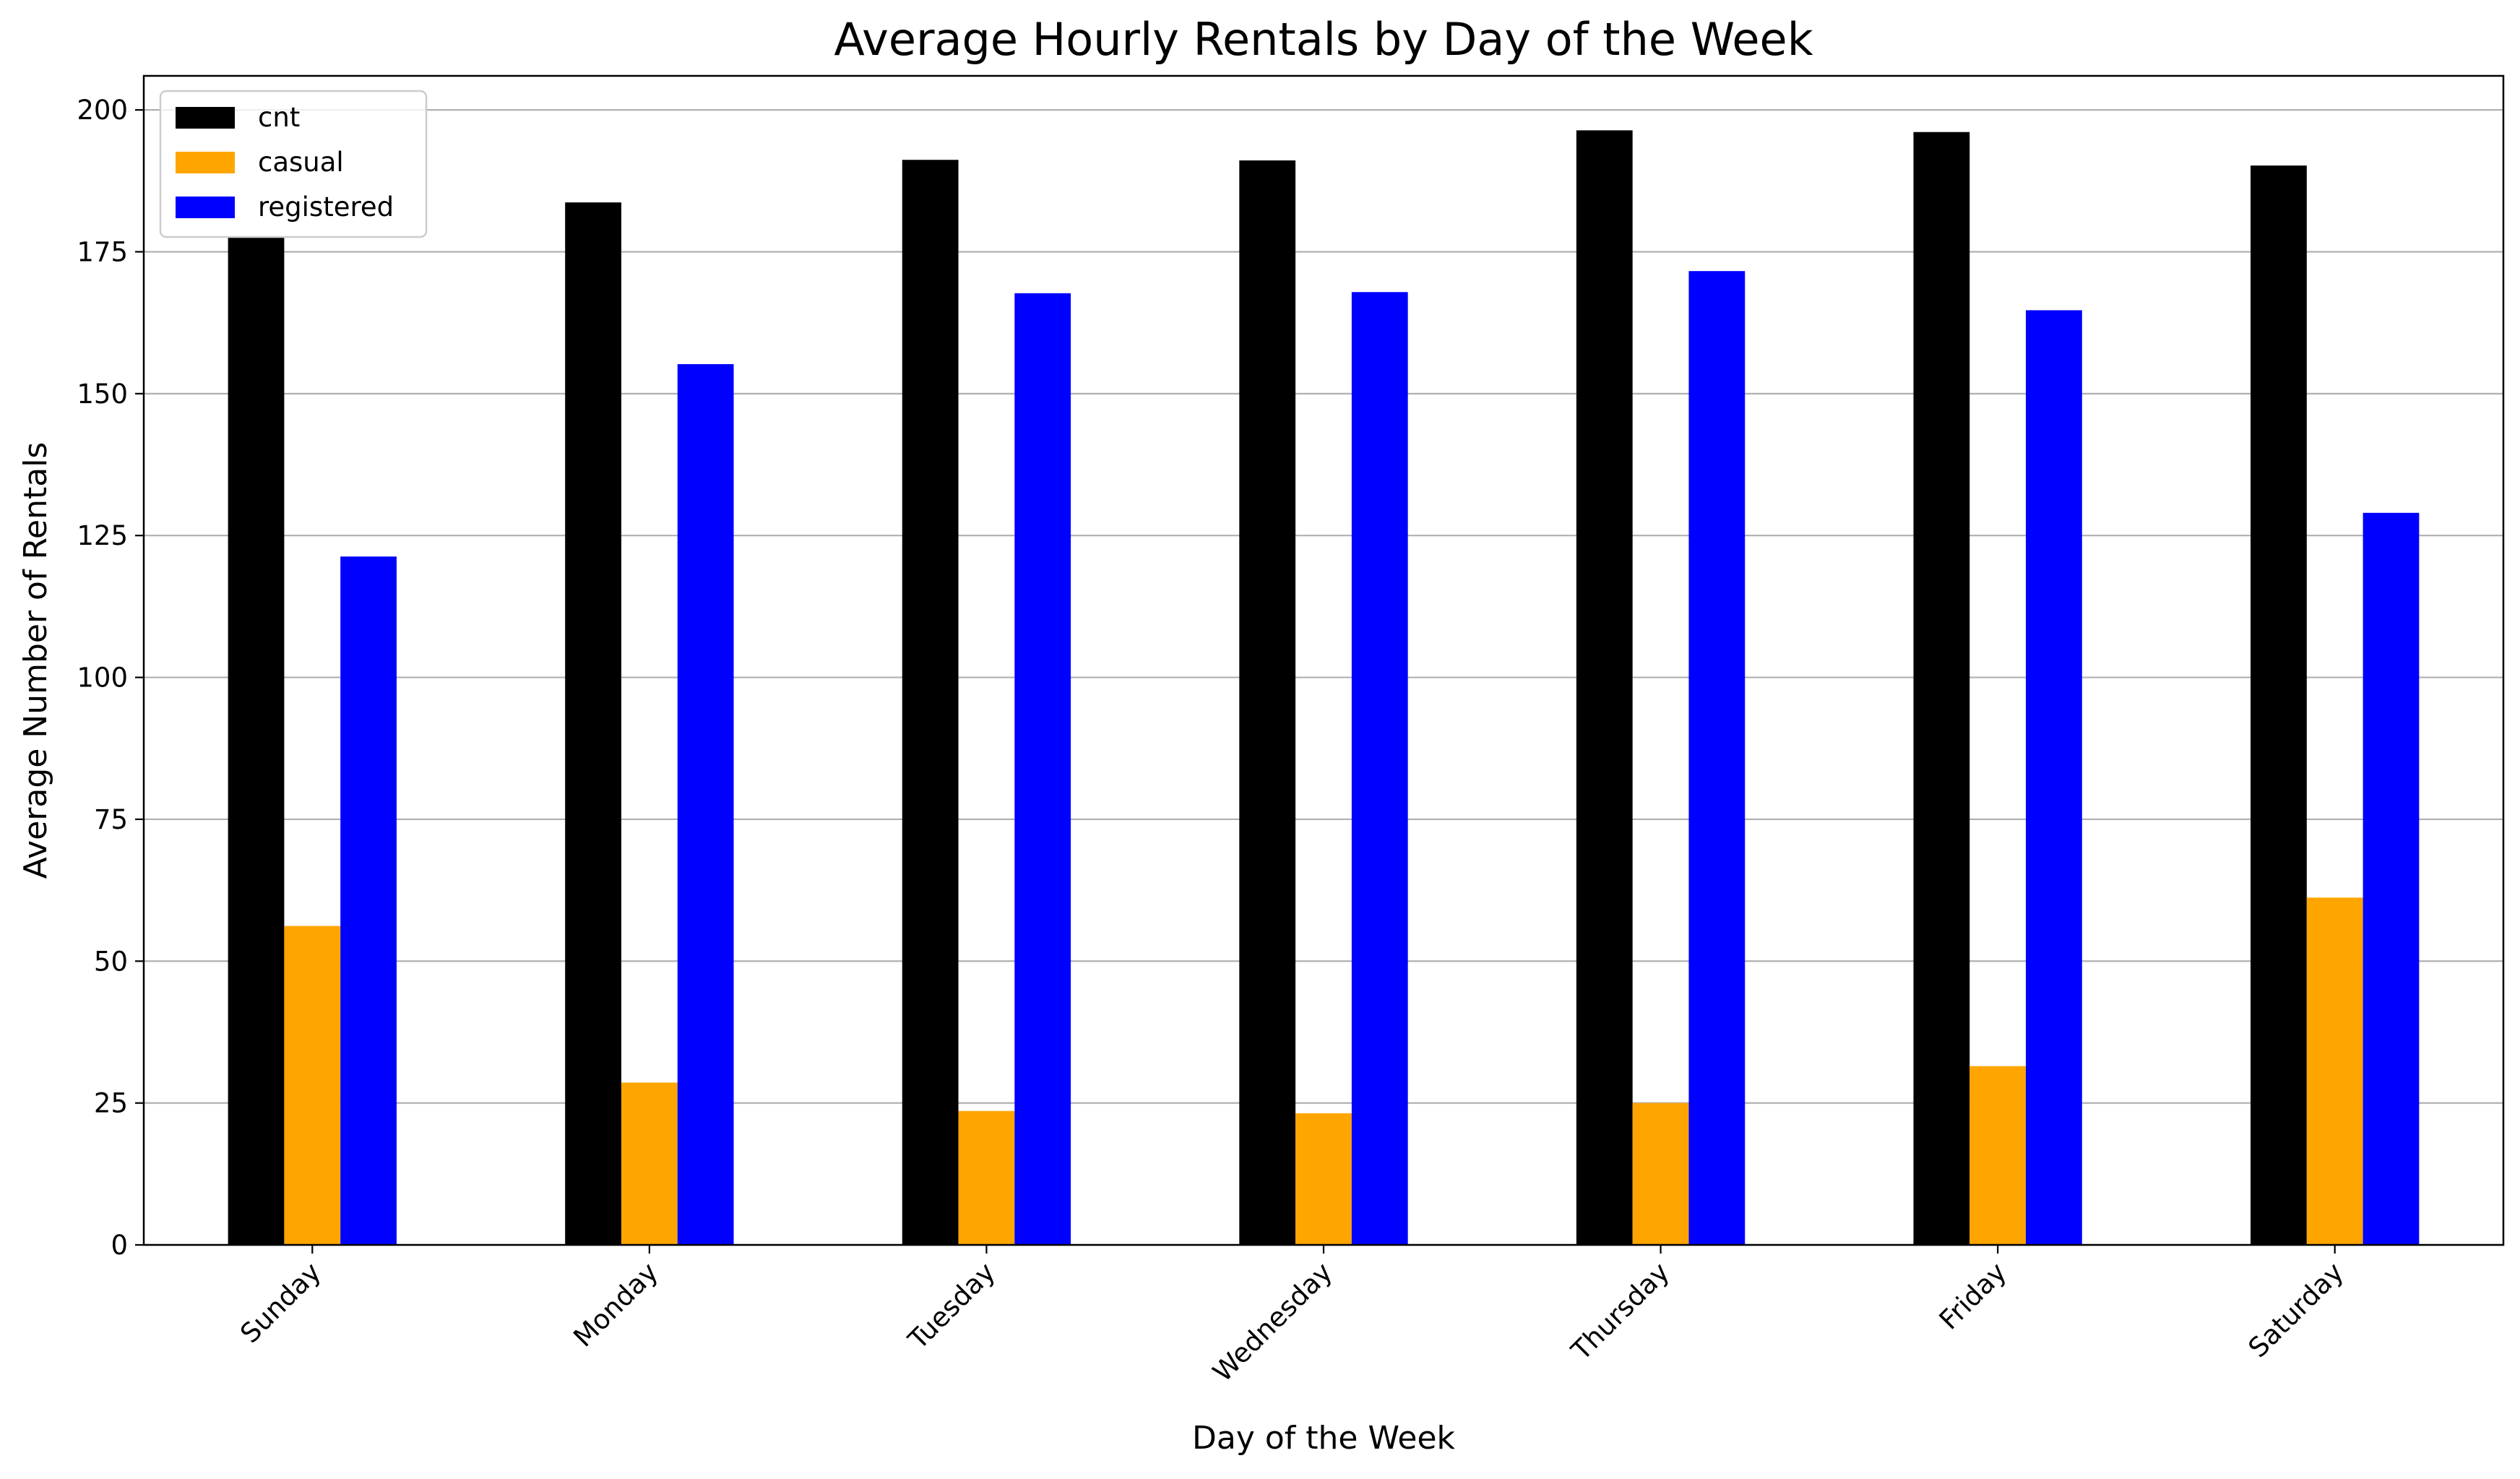  Describe the element at coordinates (2335, 1071) in the screenshot. I see `bar-casual-saturday` at that location.